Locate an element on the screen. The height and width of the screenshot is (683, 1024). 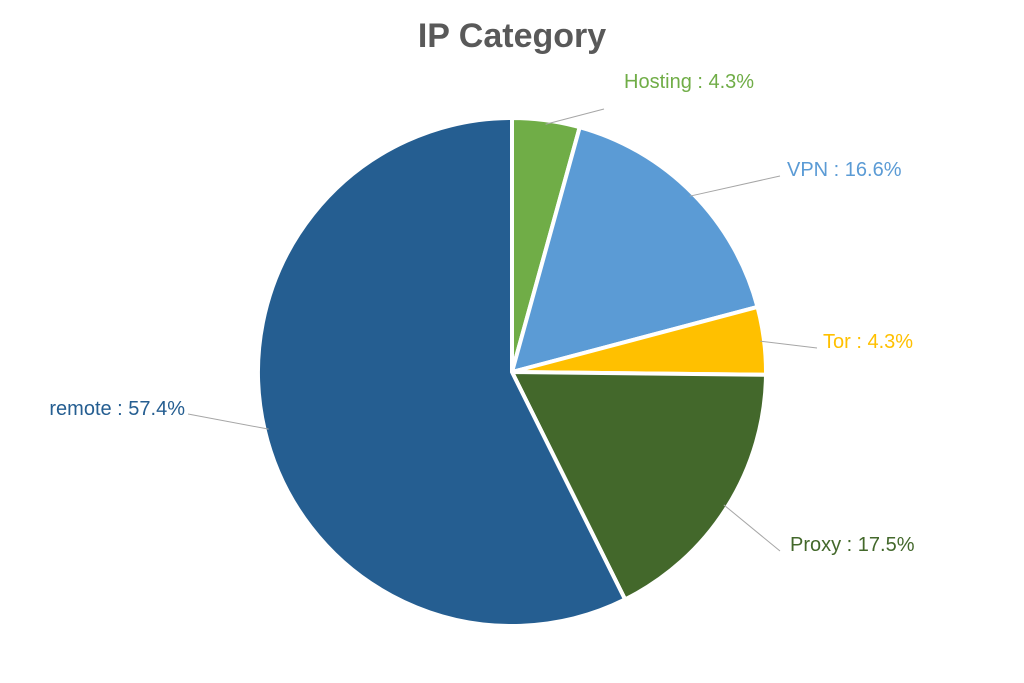
leader-line-hosting is located at coordinates (575, 116).